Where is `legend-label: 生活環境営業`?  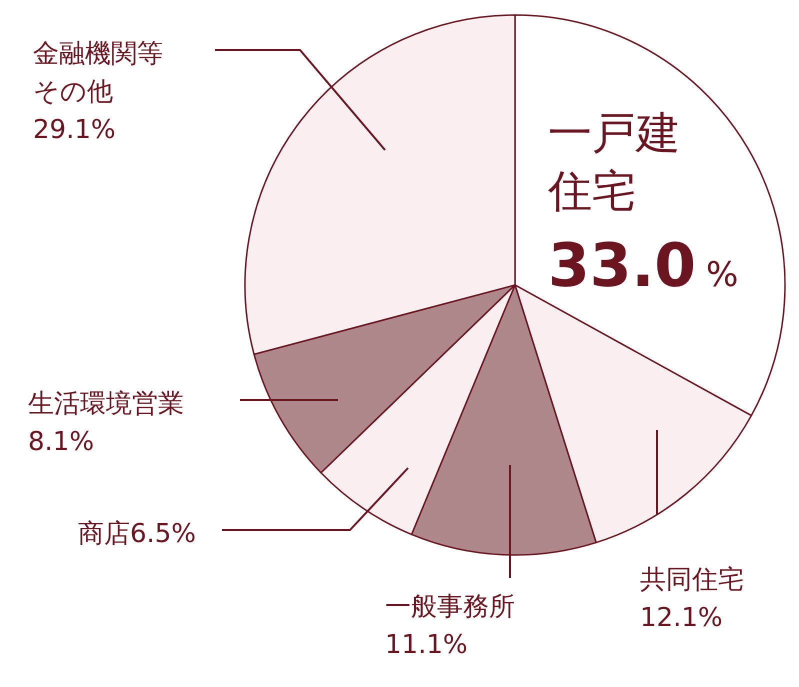 legend-label: 生活環境営業 is located at coordinates (106, 404).